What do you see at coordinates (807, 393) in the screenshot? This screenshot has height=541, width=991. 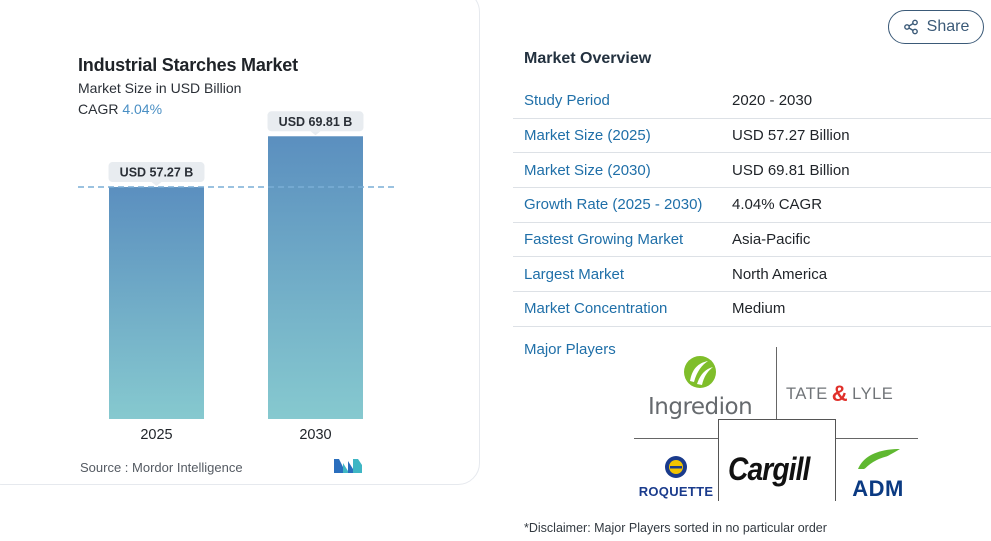 I see `tate-wordmark: TATE` at bounding box center [807, 393].